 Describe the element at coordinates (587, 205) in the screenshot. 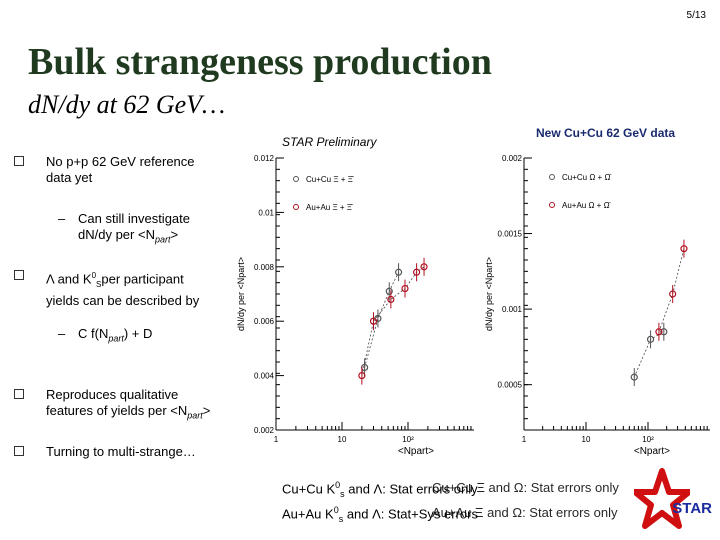

I see `legend-entry: Au+Au Ω + Ω̄` at that location.